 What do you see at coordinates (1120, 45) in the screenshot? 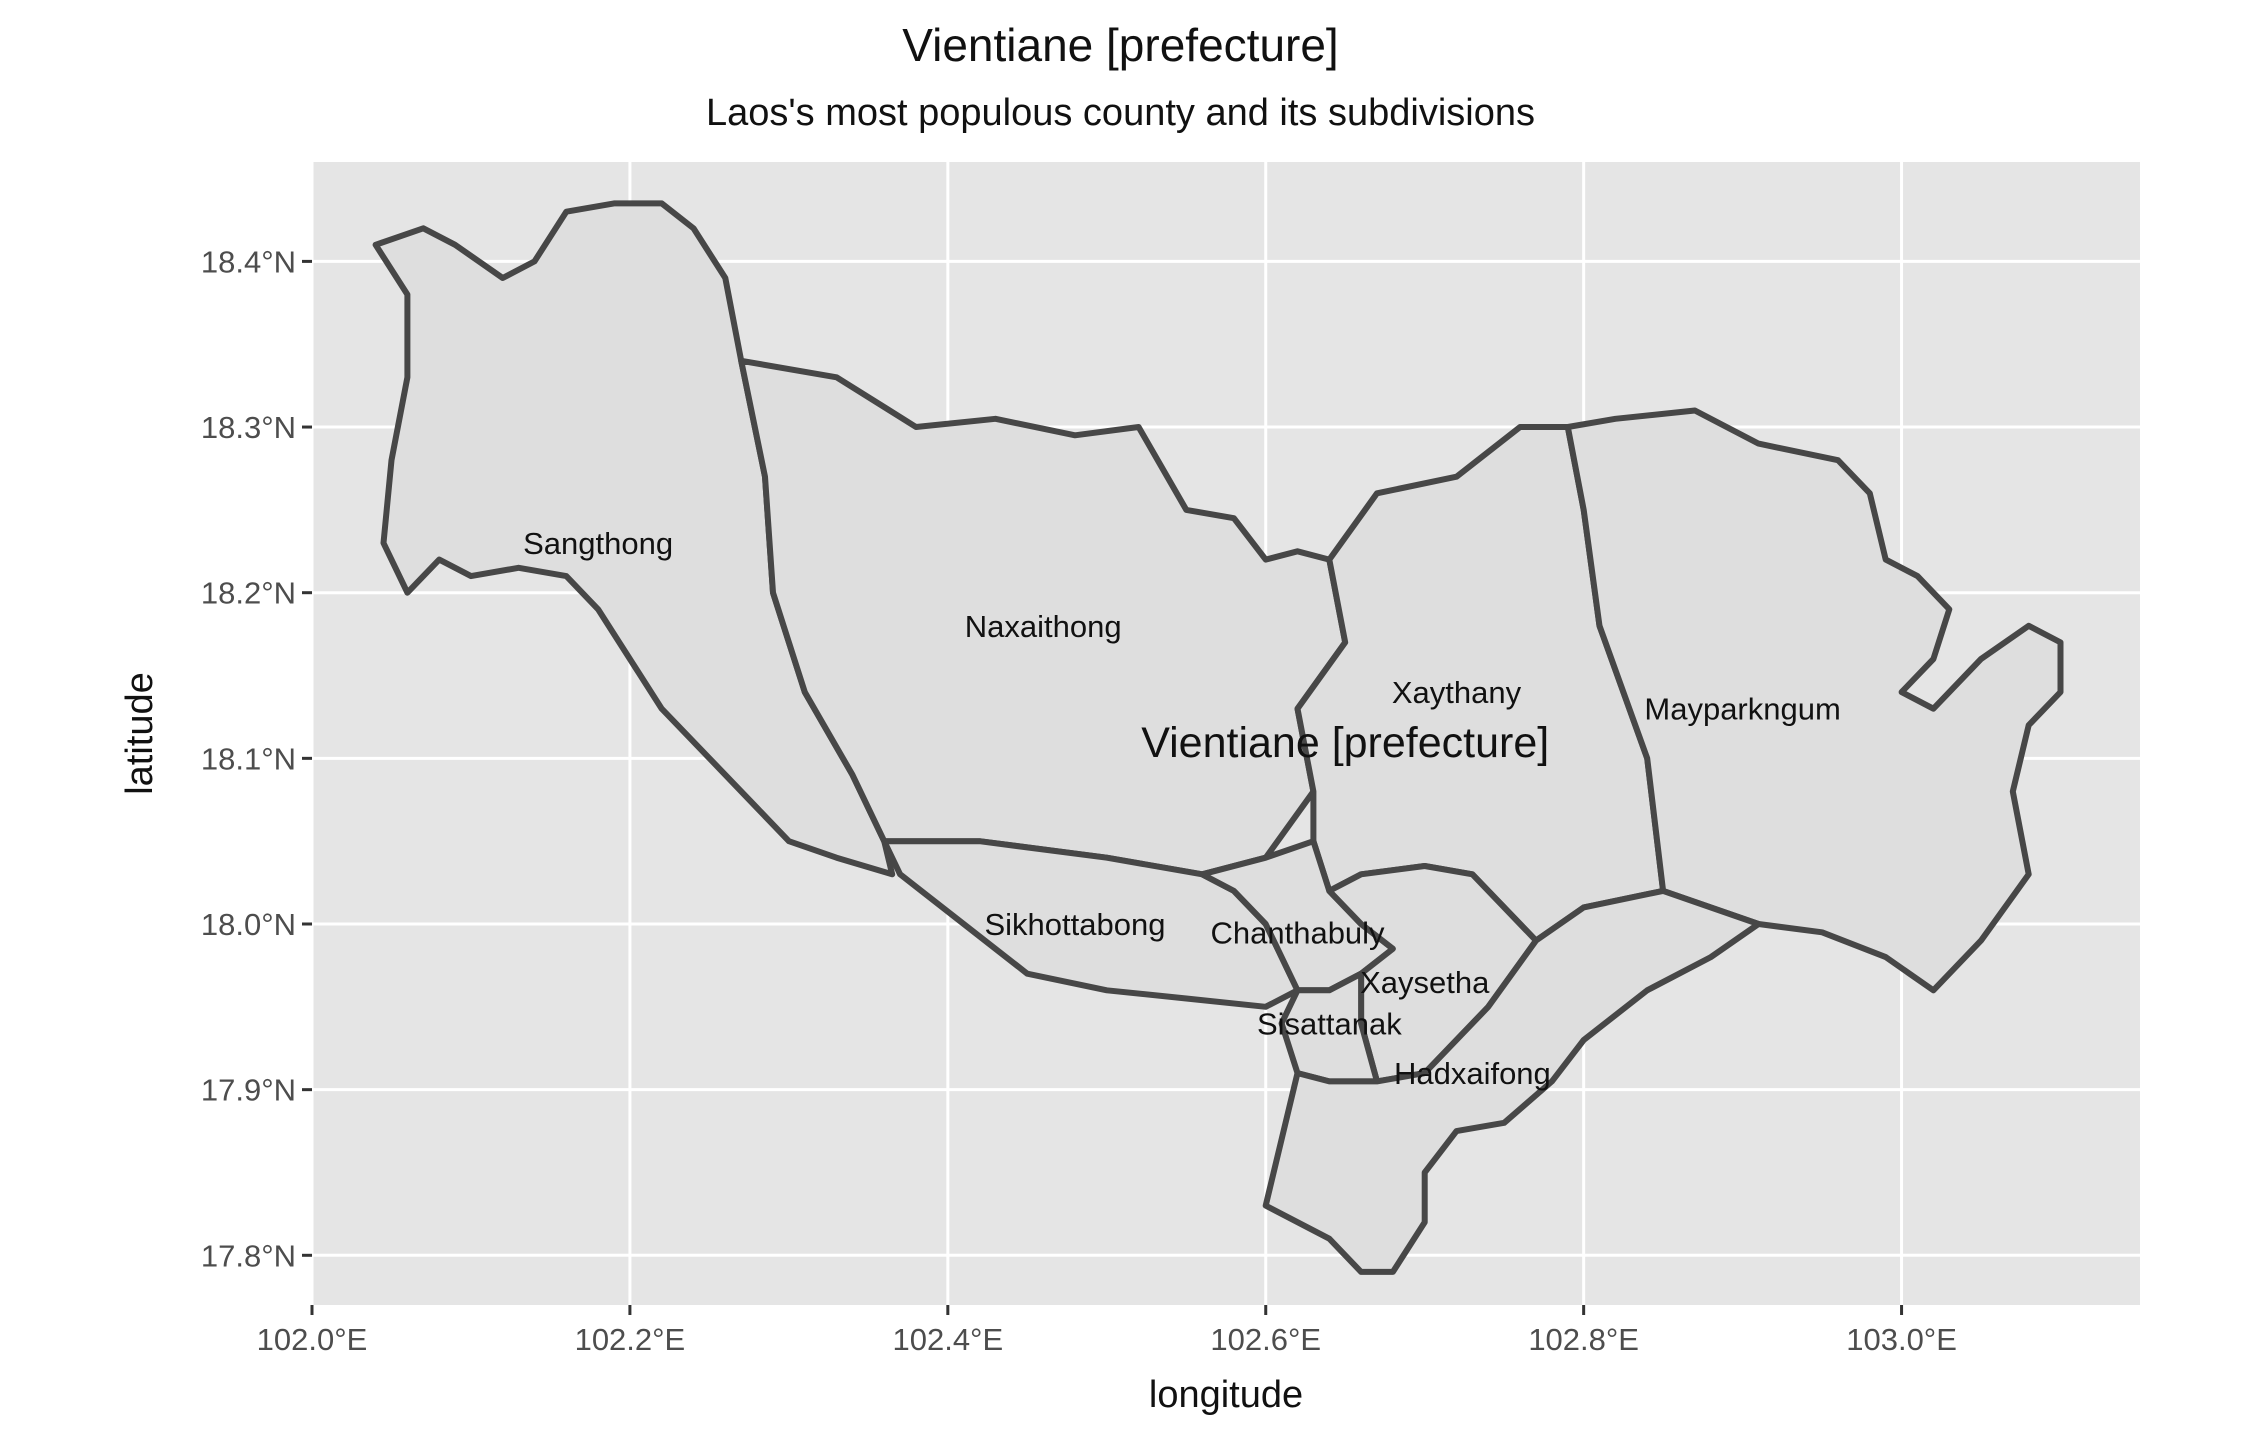
I see `map-title: Vientiane [prefecture]` at bounding box center [1120, 45].